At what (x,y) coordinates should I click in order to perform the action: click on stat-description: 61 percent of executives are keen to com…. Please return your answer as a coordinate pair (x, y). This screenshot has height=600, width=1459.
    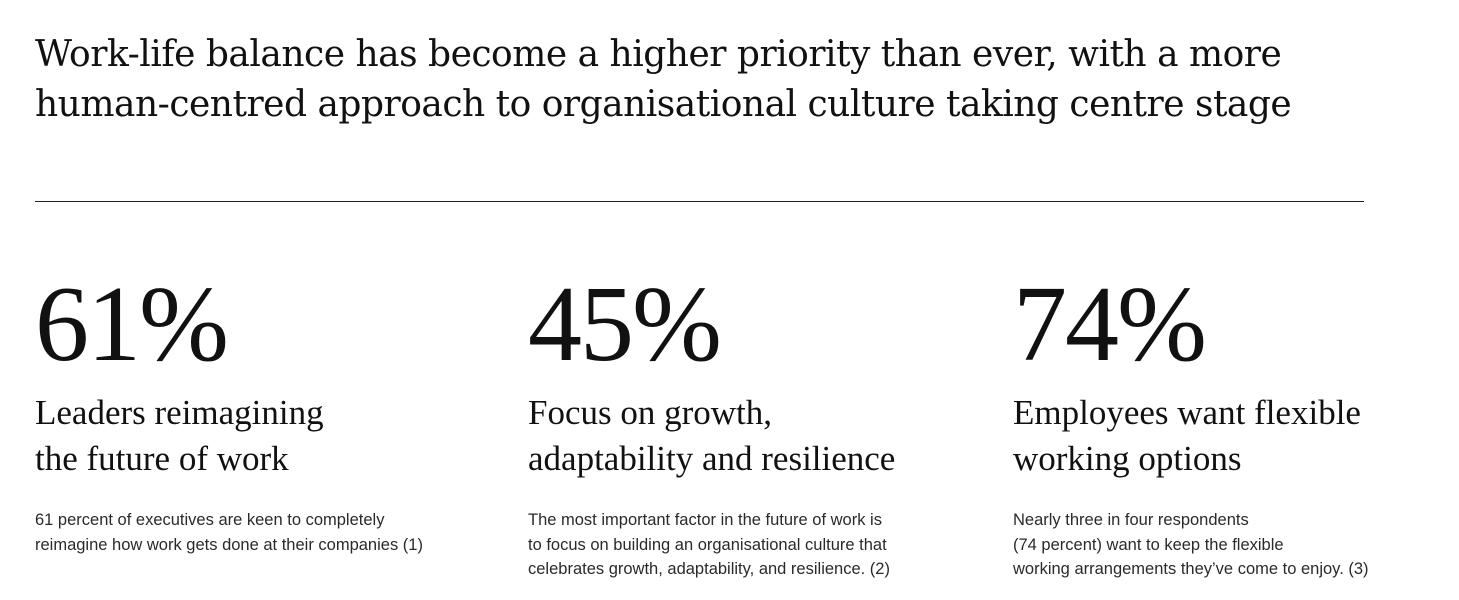
    Looking at the image, I should click on (229, 532).